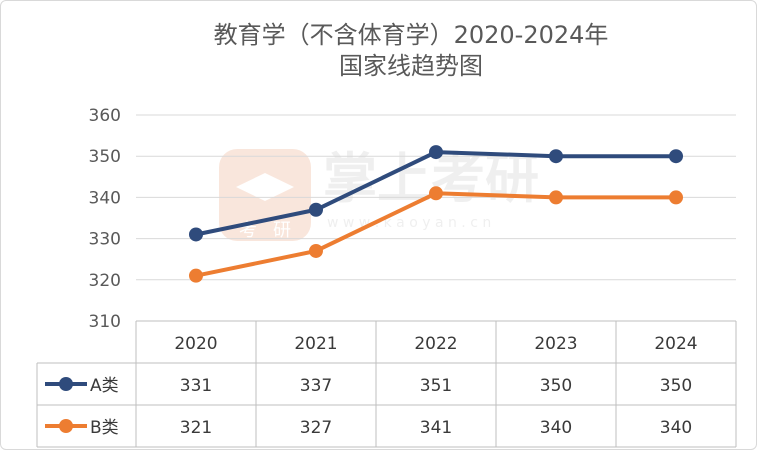  Describe the element at coordinates (196, 386) in the screenshot. I see `table-value: 331` at that location.